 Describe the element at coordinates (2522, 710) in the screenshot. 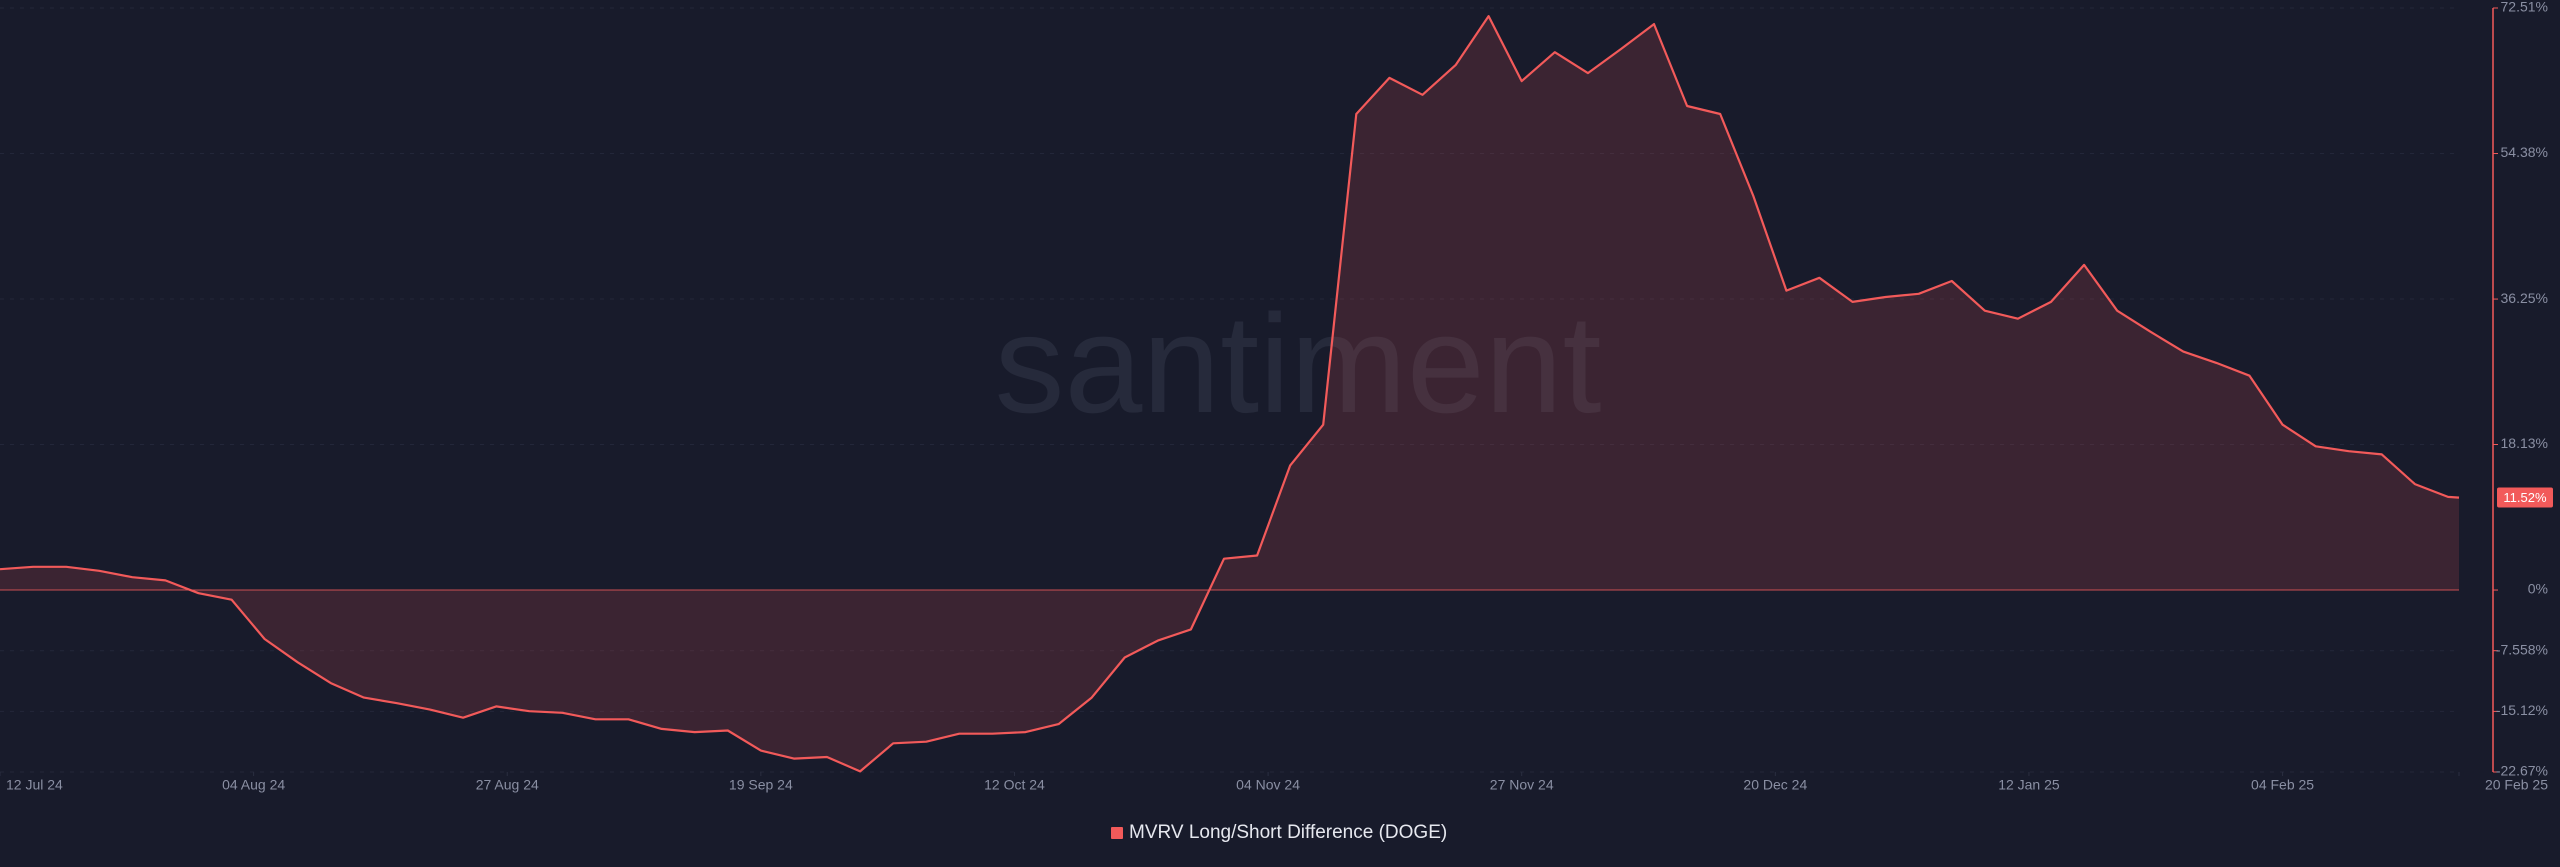

I see `y-tick-label: -15.12%` at that location.